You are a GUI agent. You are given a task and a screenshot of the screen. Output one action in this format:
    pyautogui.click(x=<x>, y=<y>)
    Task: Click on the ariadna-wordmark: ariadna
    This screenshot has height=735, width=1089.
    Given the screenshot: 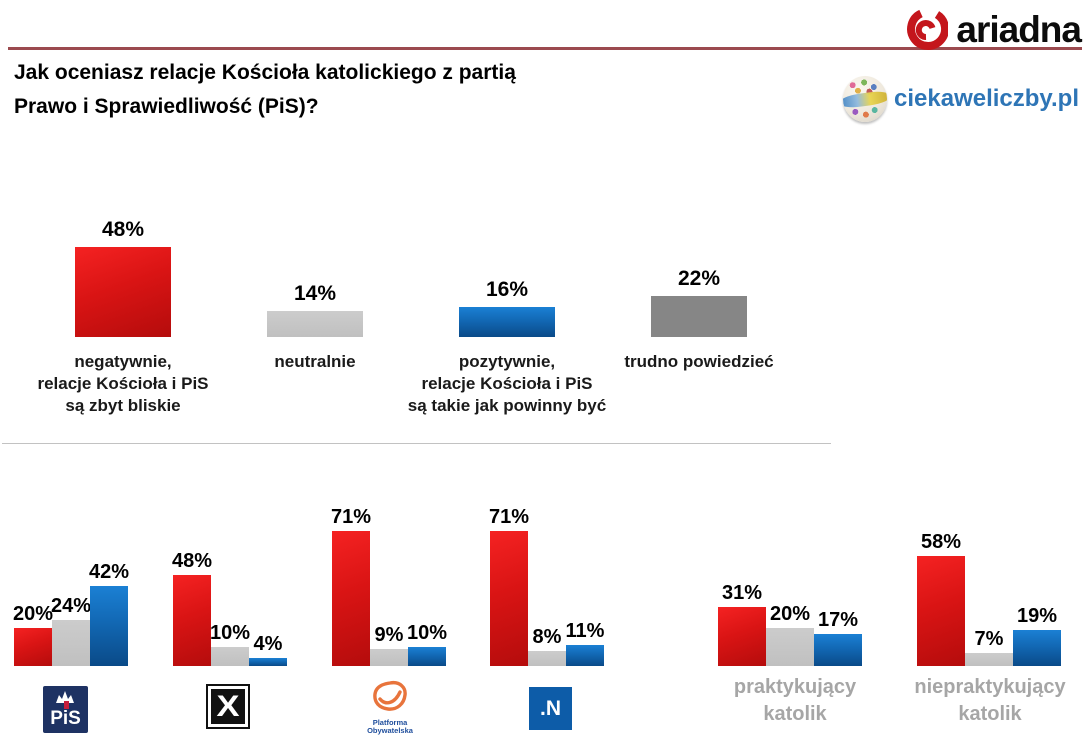 What is the action you would take?
    pyautogui.click(x=1019, y=29)
    